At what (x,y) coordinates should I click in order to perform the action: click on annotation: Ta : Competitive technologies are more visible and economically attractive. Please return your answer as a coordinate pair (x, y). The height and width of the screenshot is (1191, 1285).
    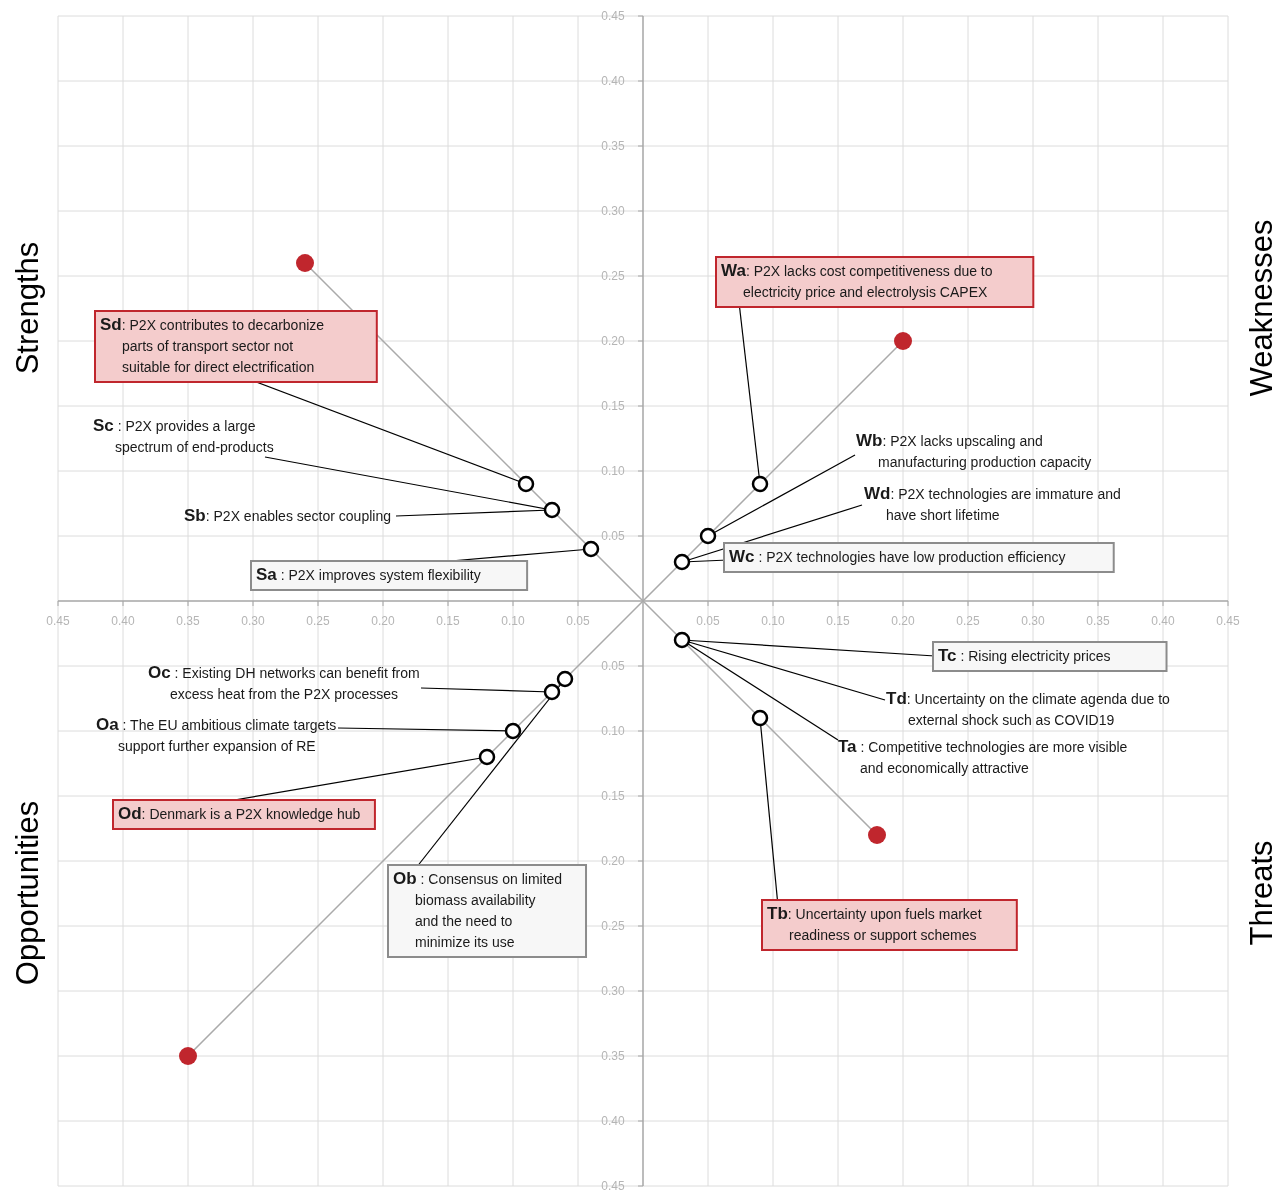
    Looking at the image, I should click on (983, 756).